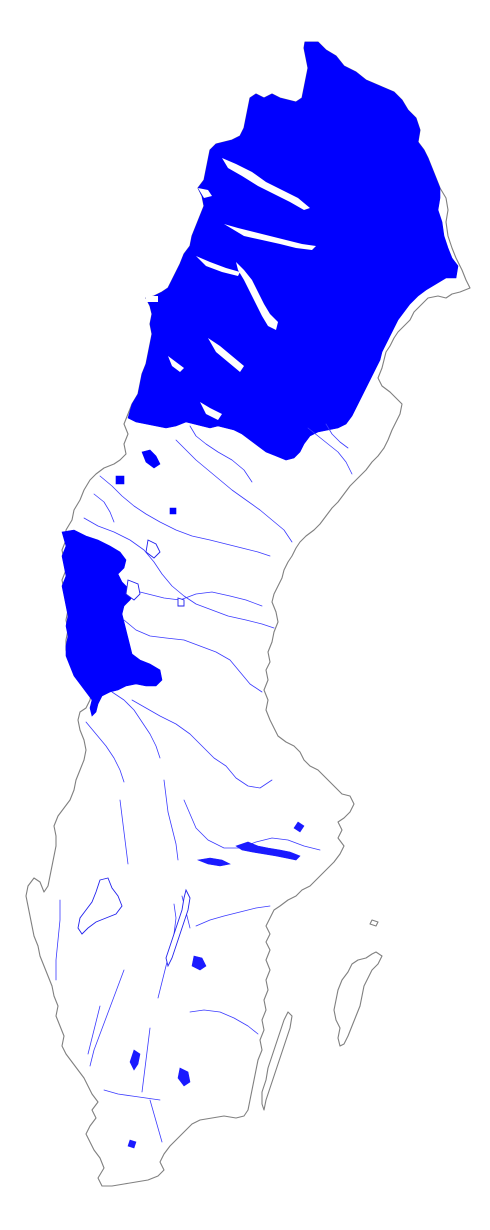 The width and height of the screenshot is (490, 1230). I want to click on lake-sommen, so click(199, 963).